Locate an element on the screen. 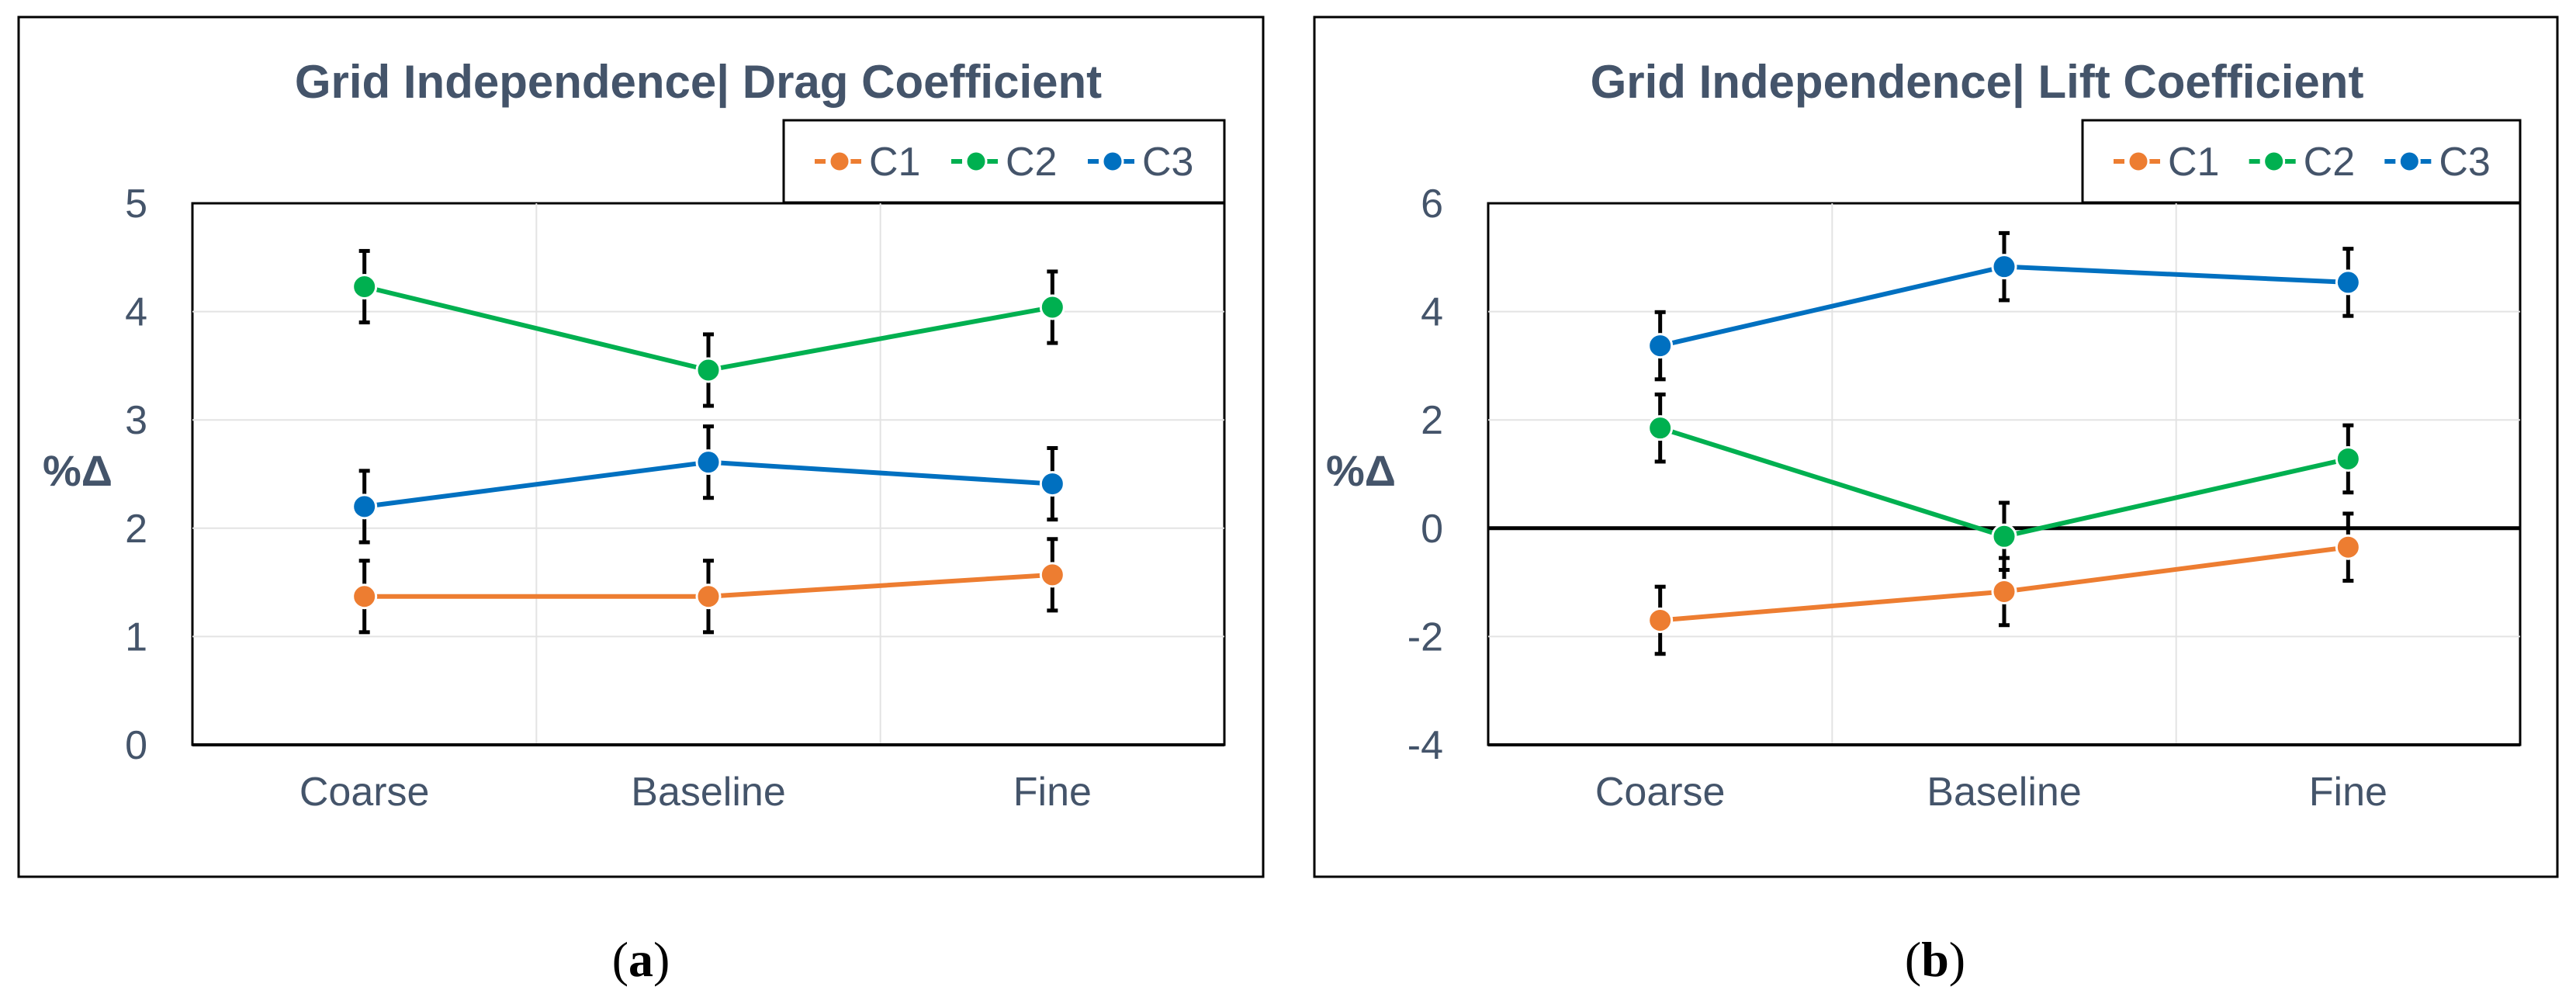 The width and height of the screenshot is (2576, 997). caption-letter: a is located at coordinates (640, 960).